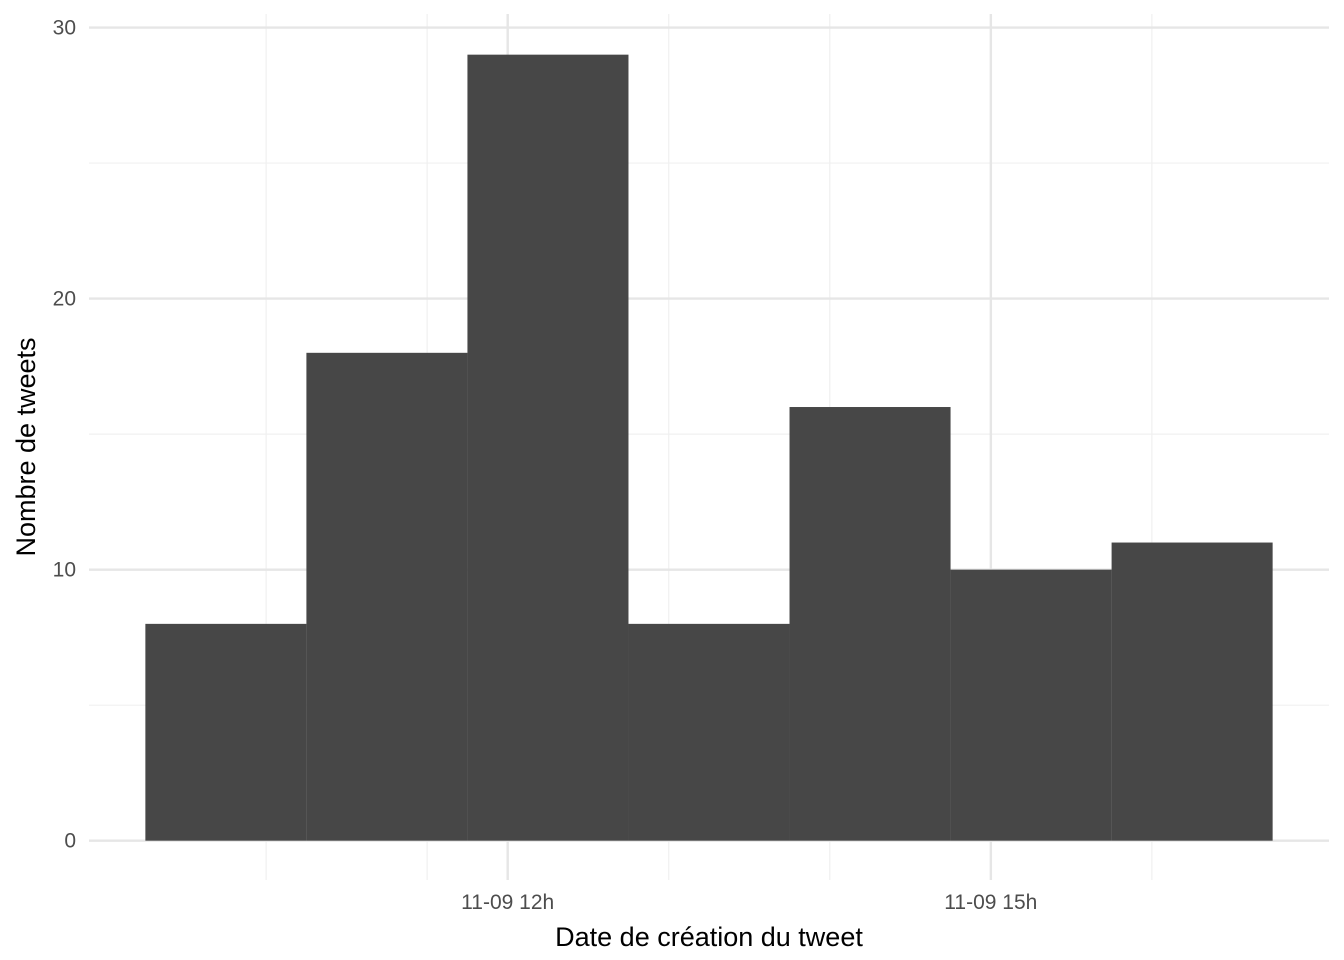  Describe the element at coordinates (64, 435) in the screenshot. I see `y-axis-tick-labels: 0 10 20 30` at that location.